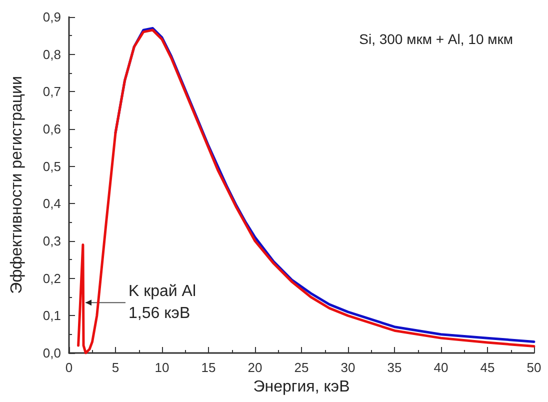 Image resolution: width=548 pixels, height=402 pixels. I want to click on x-tick-label: 25, so click(301, 367).